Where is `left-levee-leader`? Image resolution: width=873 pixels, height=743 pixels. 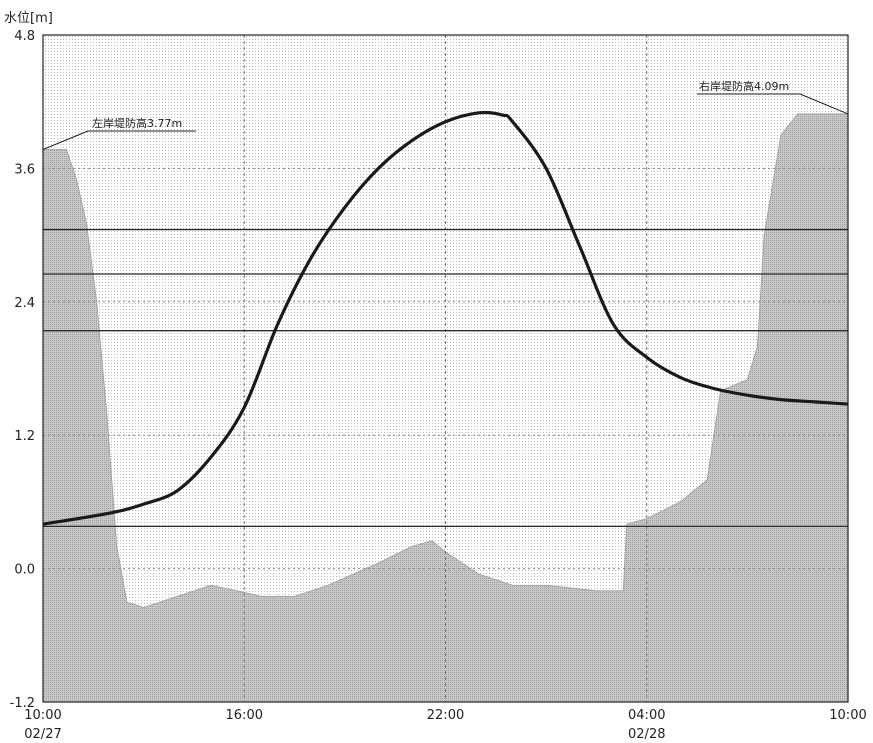
left-levee-leader is located at coordinates (65, 140).